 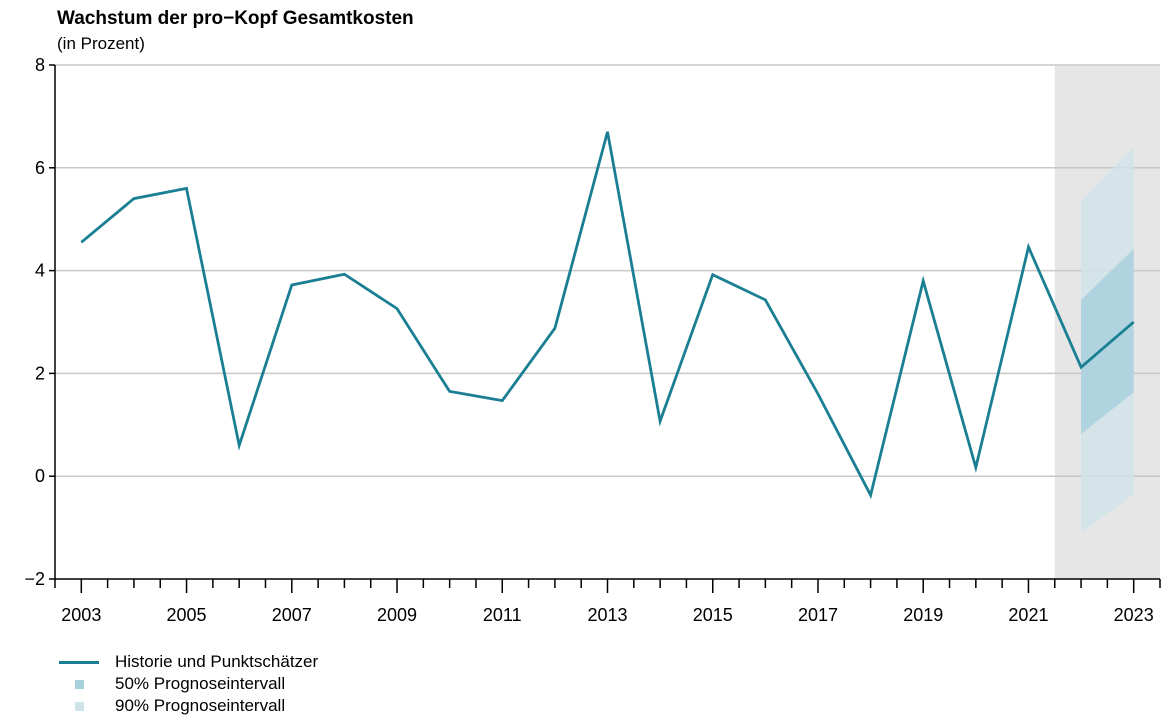 What do you see at coordinates (607, 615) in the screenshot?
I see `x-tick-label: 2013` at bounding box center [607, 615].